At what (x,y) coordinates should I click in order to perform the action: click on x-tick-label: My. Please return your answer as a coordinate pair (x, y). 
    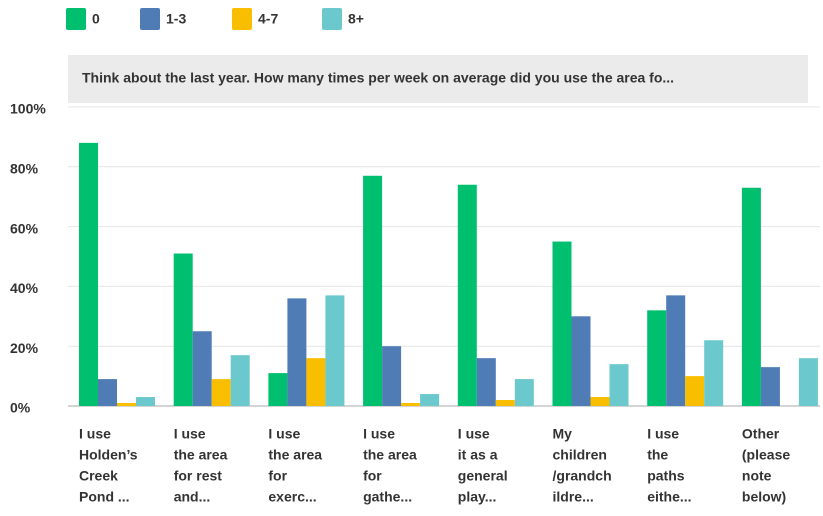
    Looking at the image, I should click on (563, 434).